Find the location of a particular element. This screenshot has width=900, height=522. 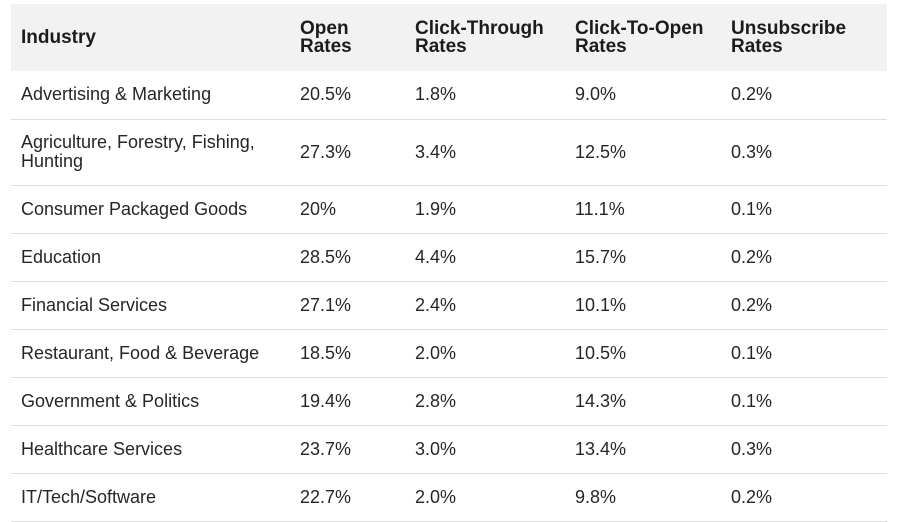

header-open-rates: Open Rates is located at coordinates (347, 37).